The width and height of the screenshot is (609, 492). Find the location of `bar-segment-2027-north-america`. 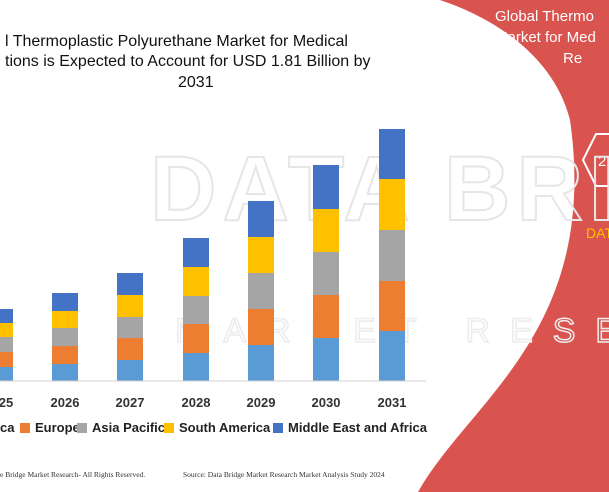

bar-segment-2027-north-america is located at coordinates (130, 370).